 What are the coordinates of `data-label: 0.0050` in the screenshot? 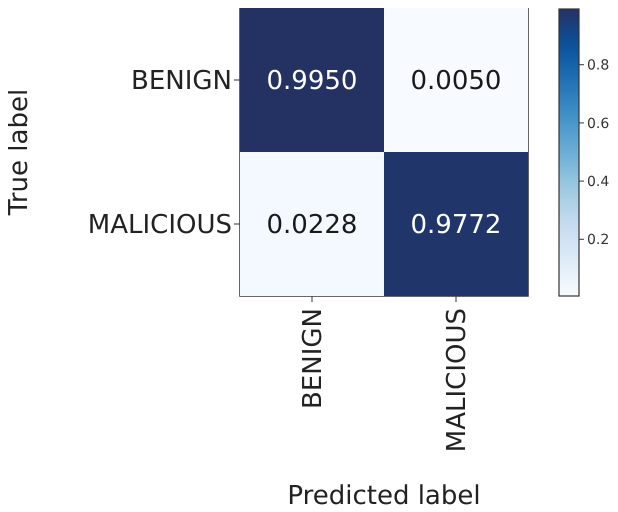 It's located at (456, 81).